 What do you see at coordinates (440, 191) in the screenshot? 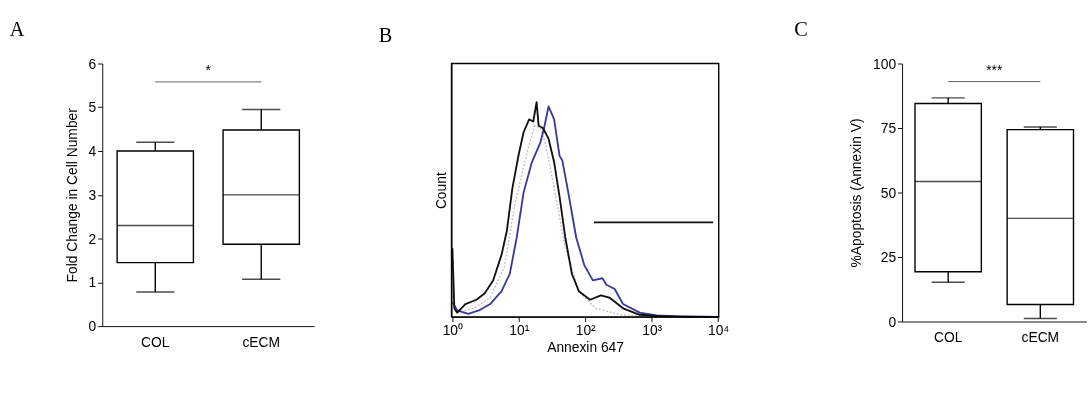
I see `y-axis-title: Count` at bounding box center [440, 191].